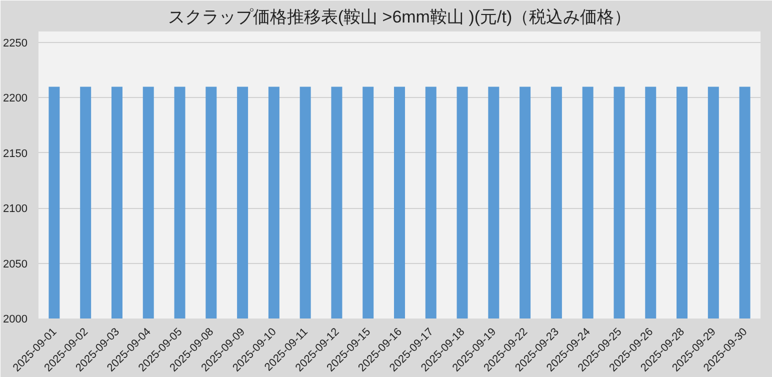 The width and height of the screenshot is (772, 377). I want to click on y-tick-label: 2100, so click(15, 209).